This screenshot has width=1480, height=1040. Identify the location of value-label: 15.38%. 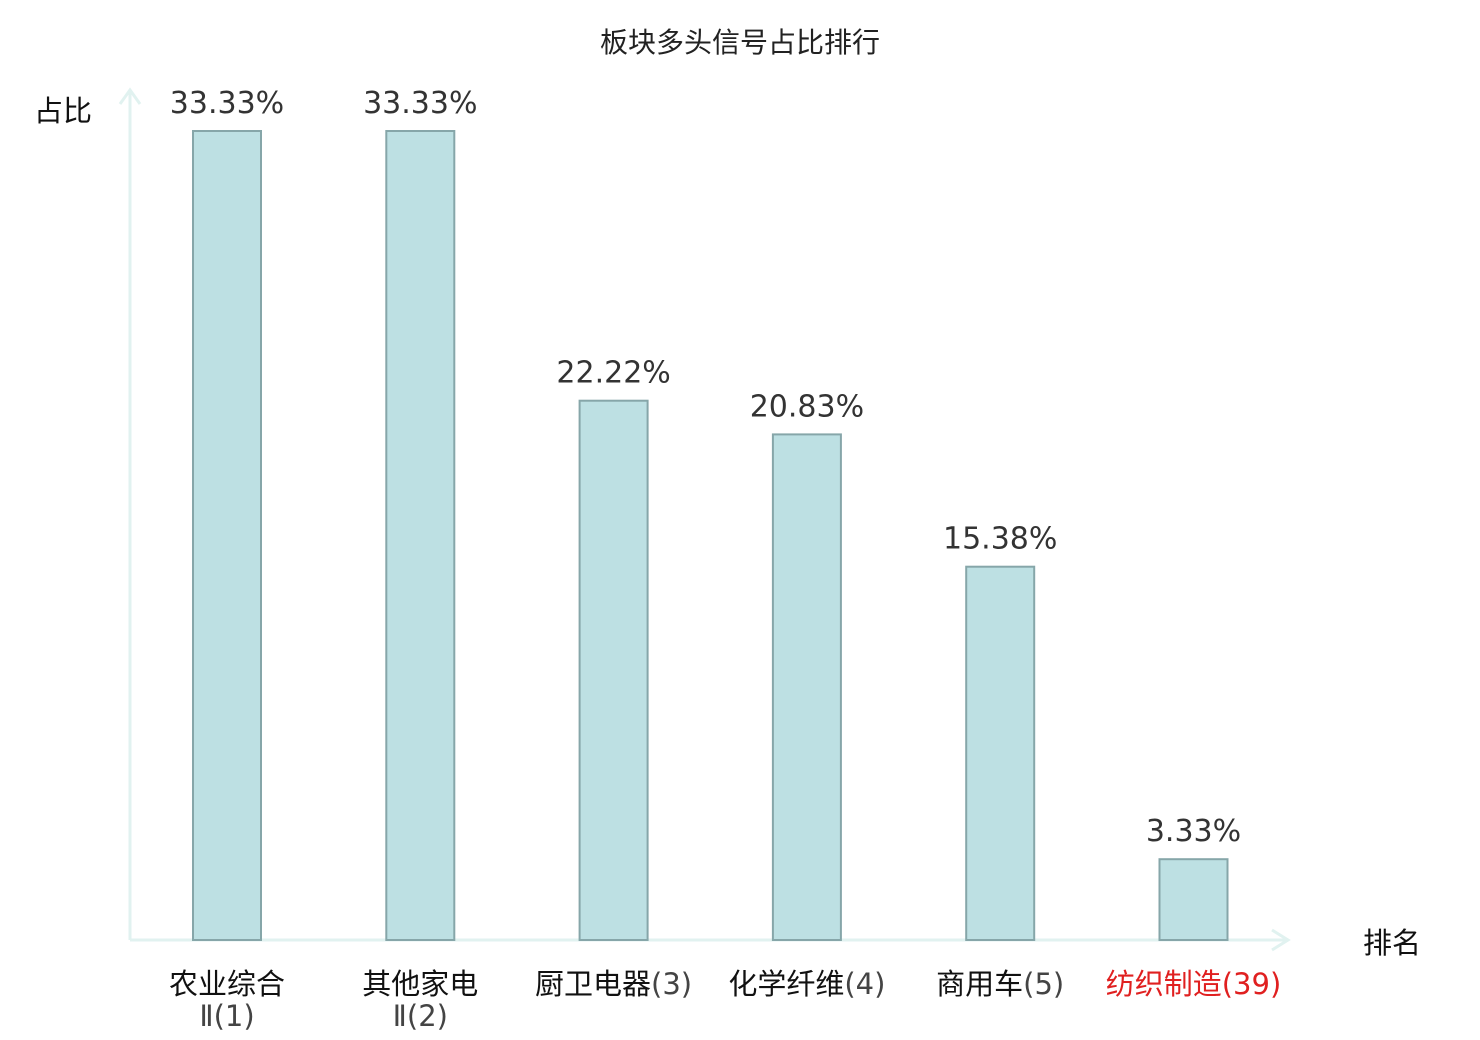
(1000, 539).